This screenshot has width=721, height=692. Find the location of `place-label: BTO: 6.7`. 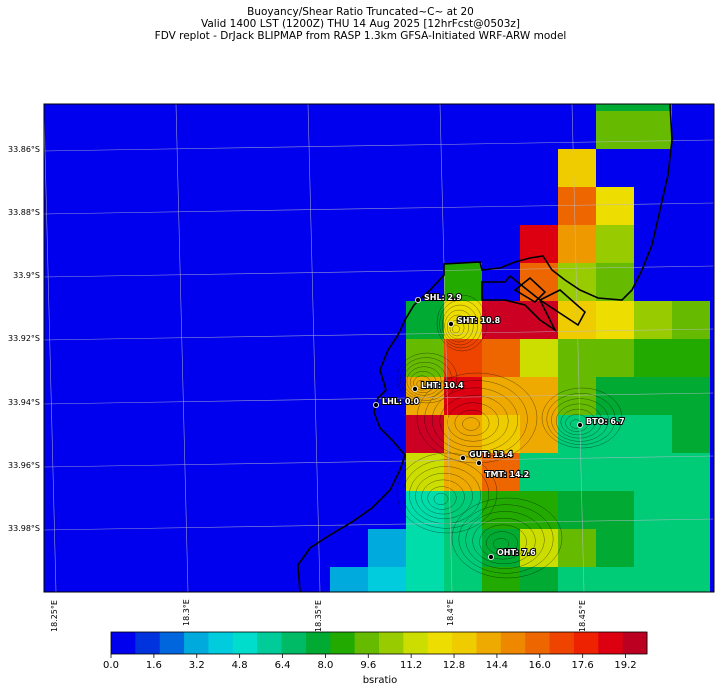

place-label: BTO: 6.7 is located at coordinates (605, 421).